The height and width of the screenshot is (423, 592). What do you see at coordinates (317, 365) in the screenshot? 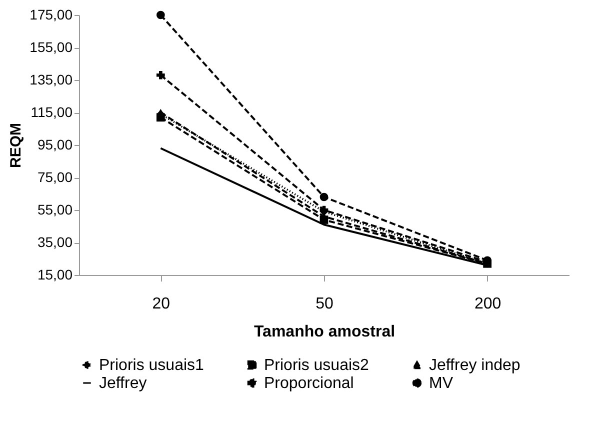
I see `legend-label: Prioris usuais2` at bounding box center [317, 365].